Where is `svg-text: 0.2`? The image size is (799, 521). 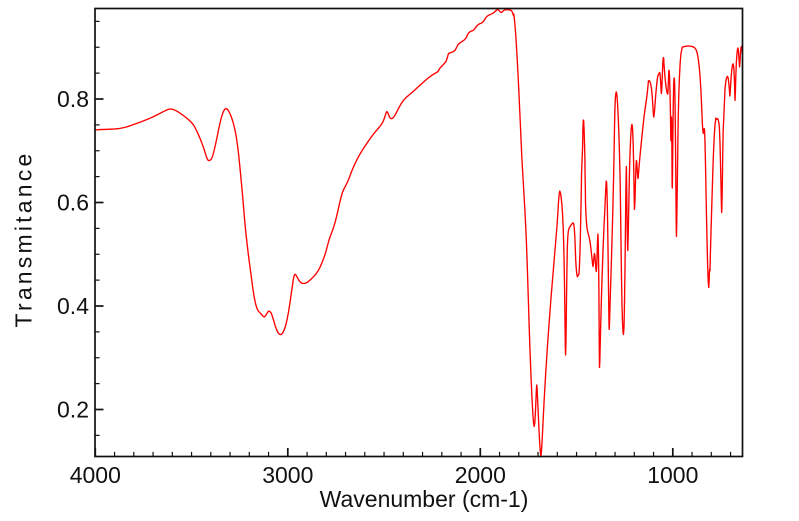 svg-text: 0.2 is located at coordinates (73, 410).